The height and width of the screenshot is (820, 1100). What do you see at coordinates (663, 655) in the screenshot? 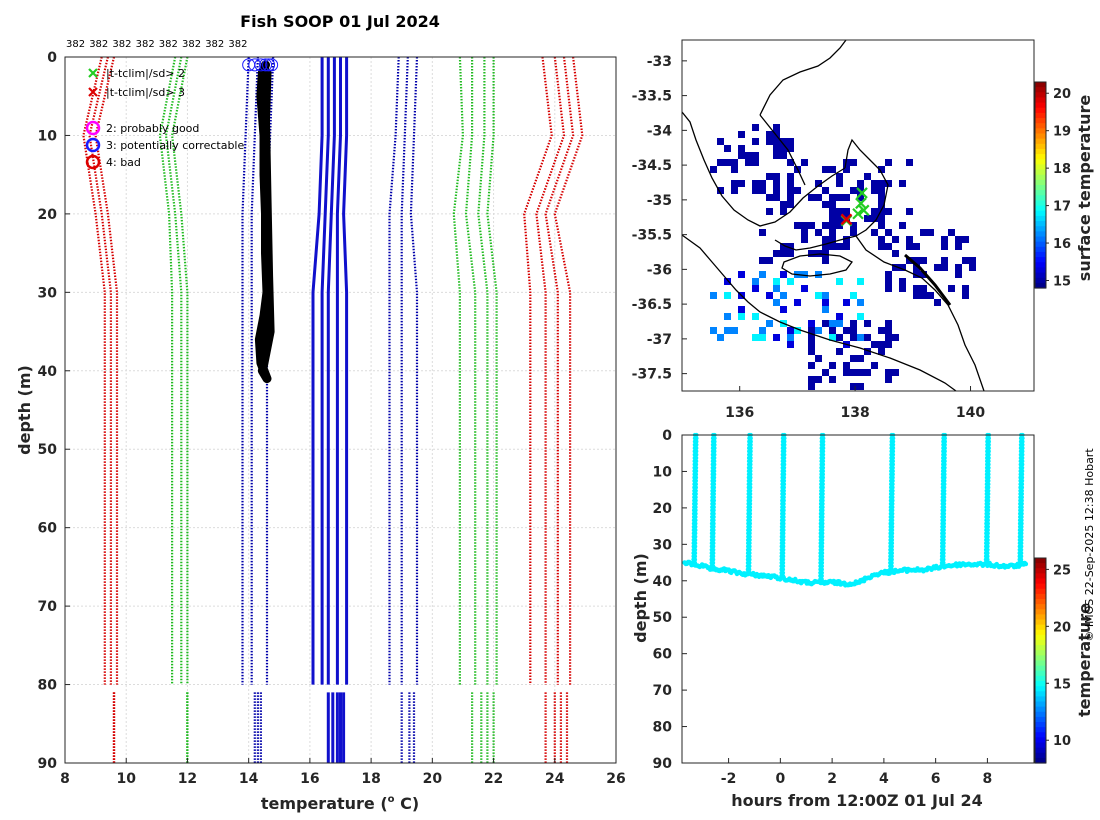
I see `timeseries-y-tick-label: 60` at bounding box center [663, 655].